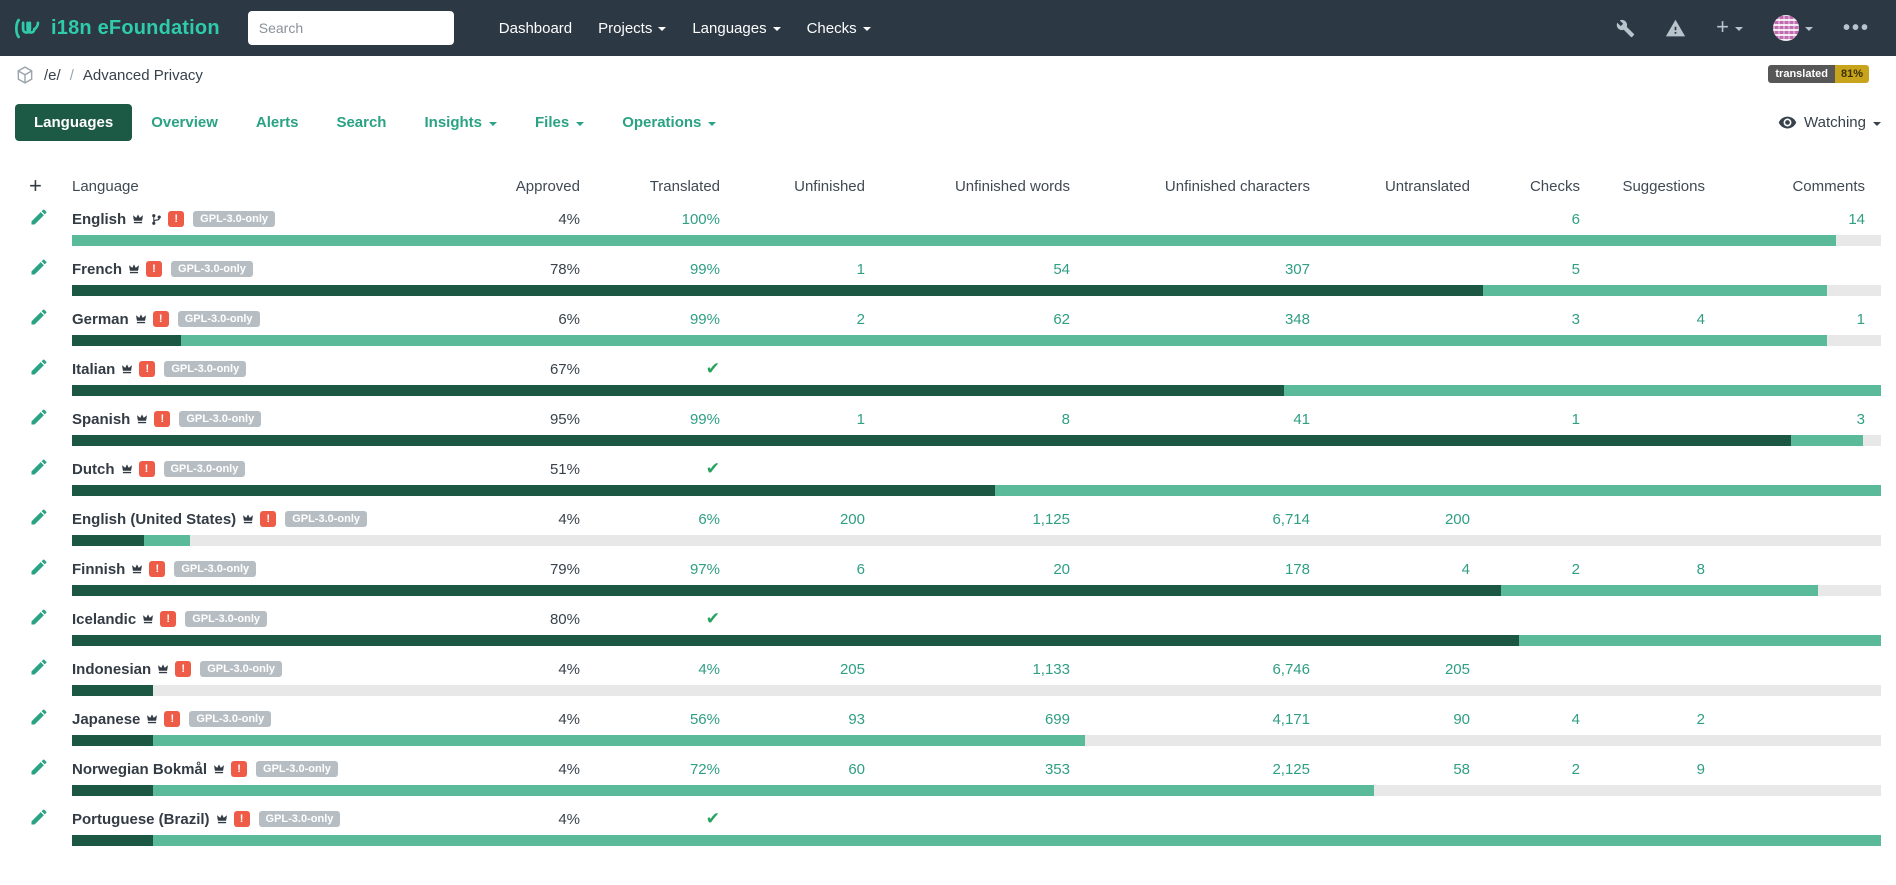  Describe the element at coordinates (856, 769) in the screenshot. I see `unfinished-link: 60` at that location.